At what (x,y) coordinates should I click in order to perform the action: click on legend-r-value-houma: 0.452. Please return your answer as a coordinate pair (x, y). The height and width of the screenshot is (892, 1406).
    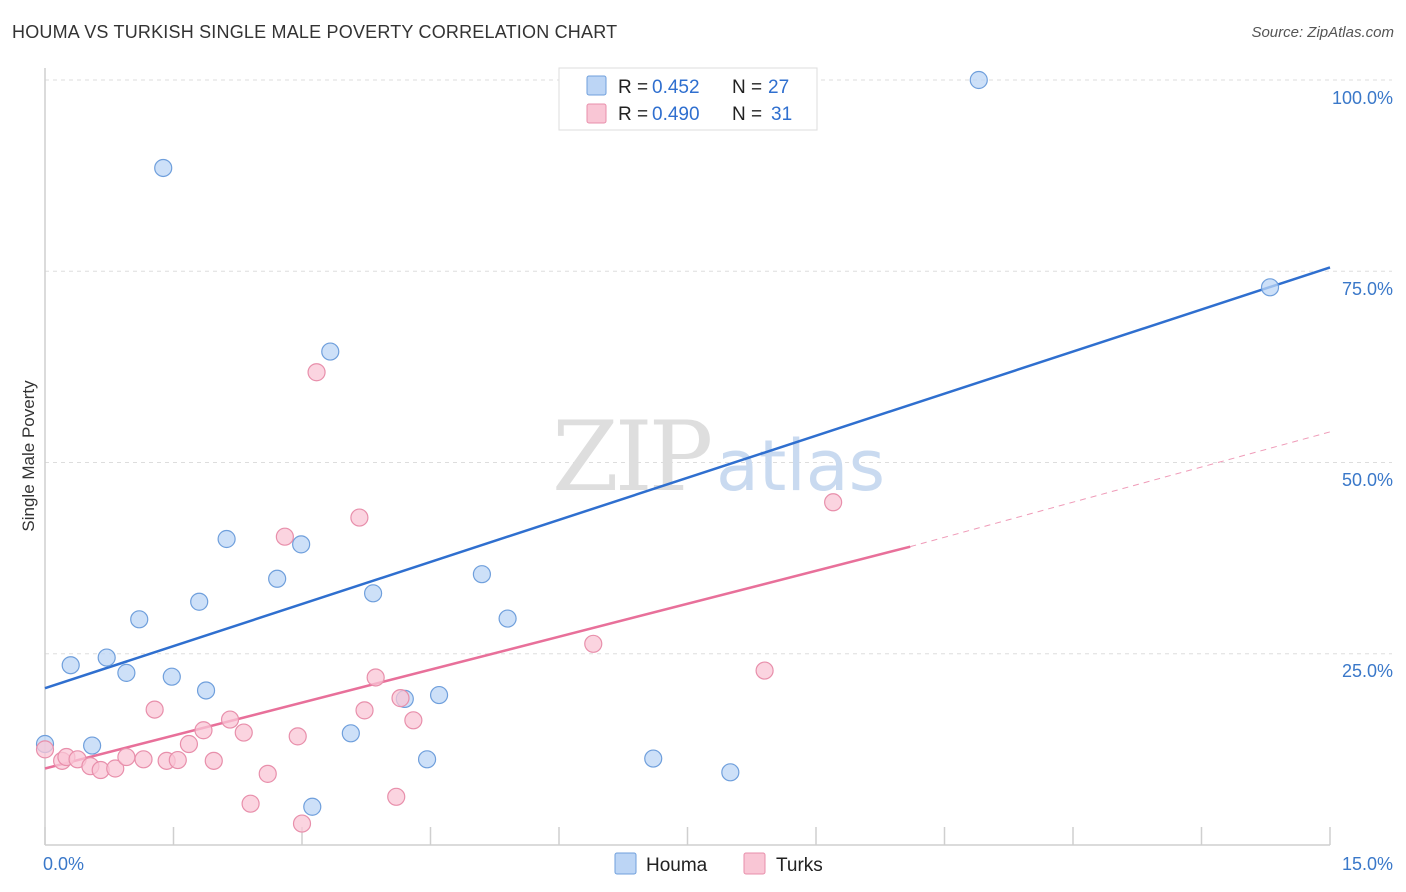
    Looking at the image, I should click on (676, 87).